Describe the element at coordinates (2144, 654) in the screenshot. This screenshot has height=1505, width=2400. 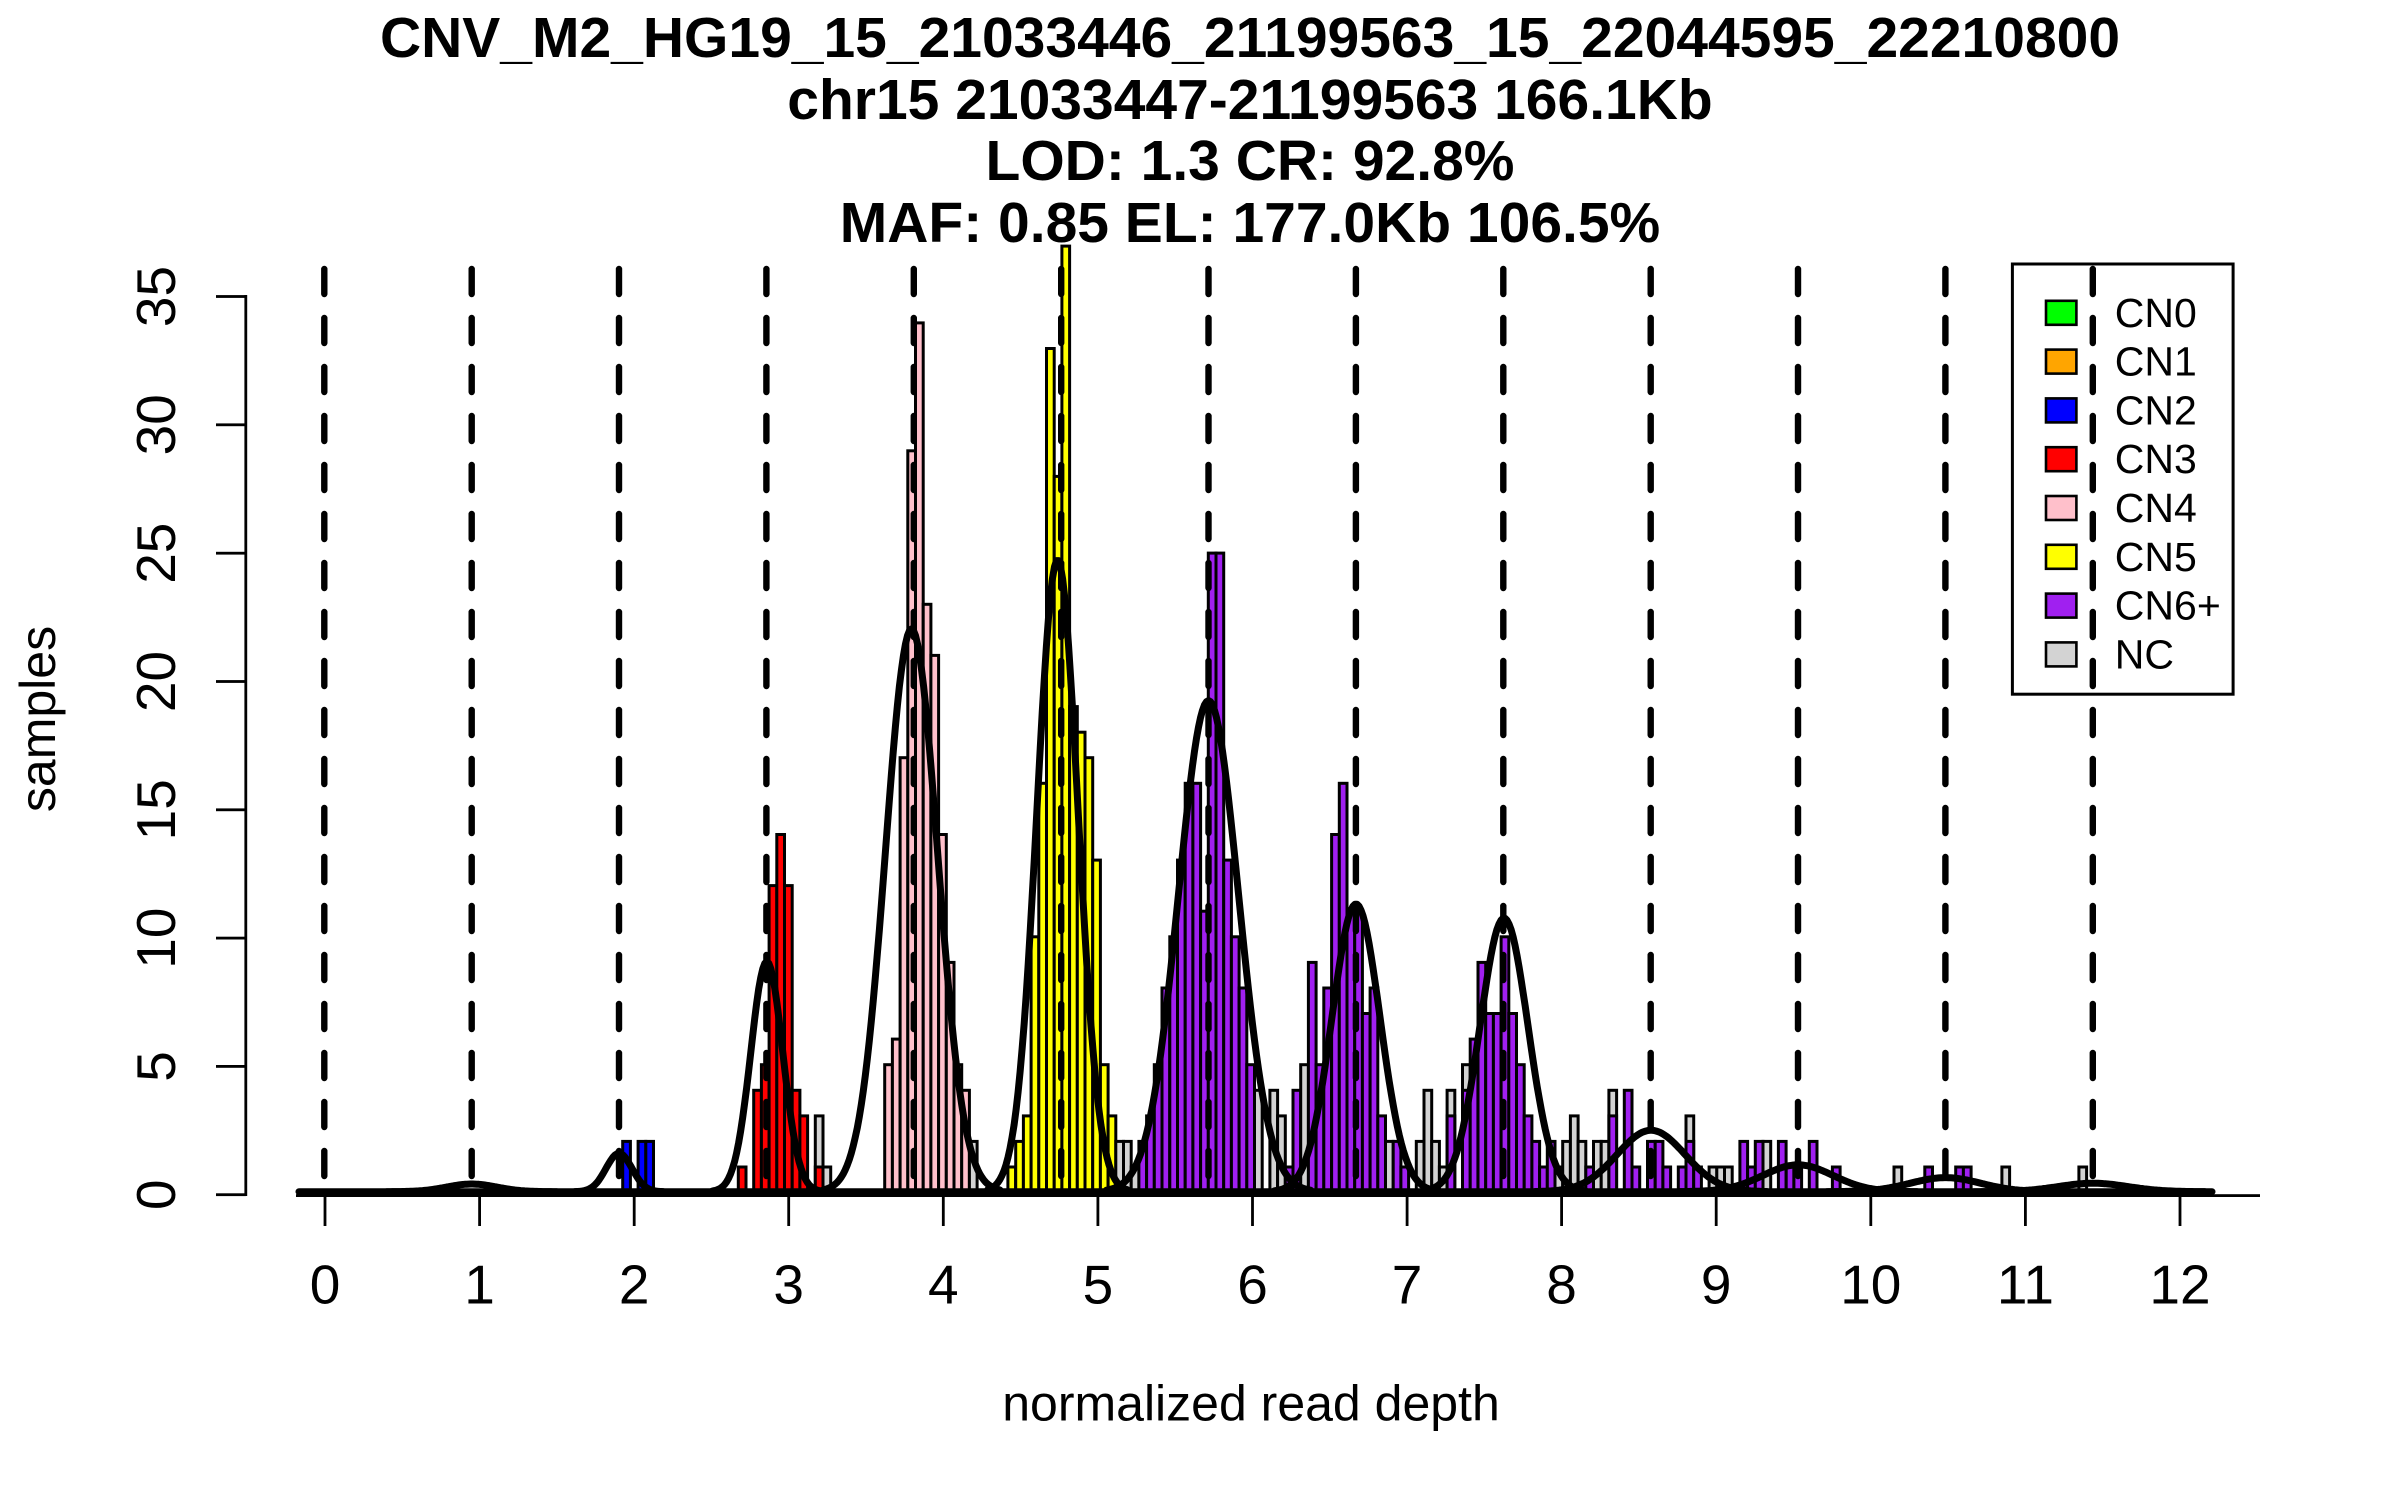
I see `svg-text: NC` at that location.